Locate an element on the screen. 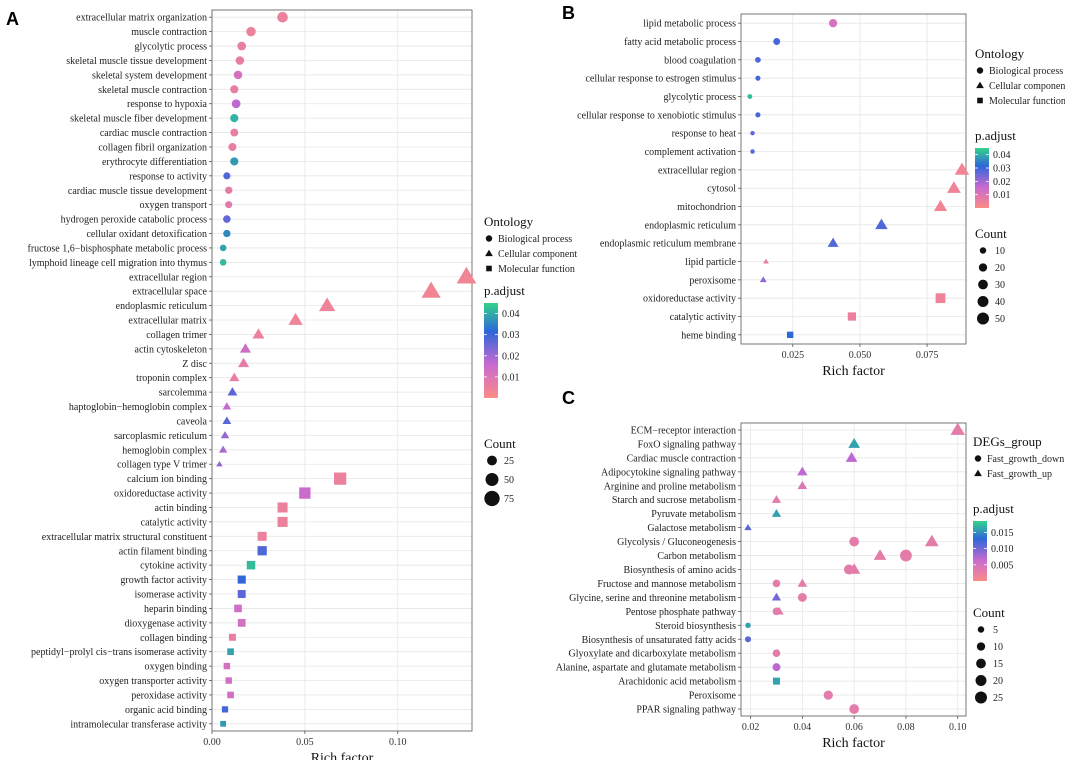 The width and height of the screenshot is (1065, 760). panel-a-ytick-label: cellular oxidant detoxification is located at coordinates (146, 234).